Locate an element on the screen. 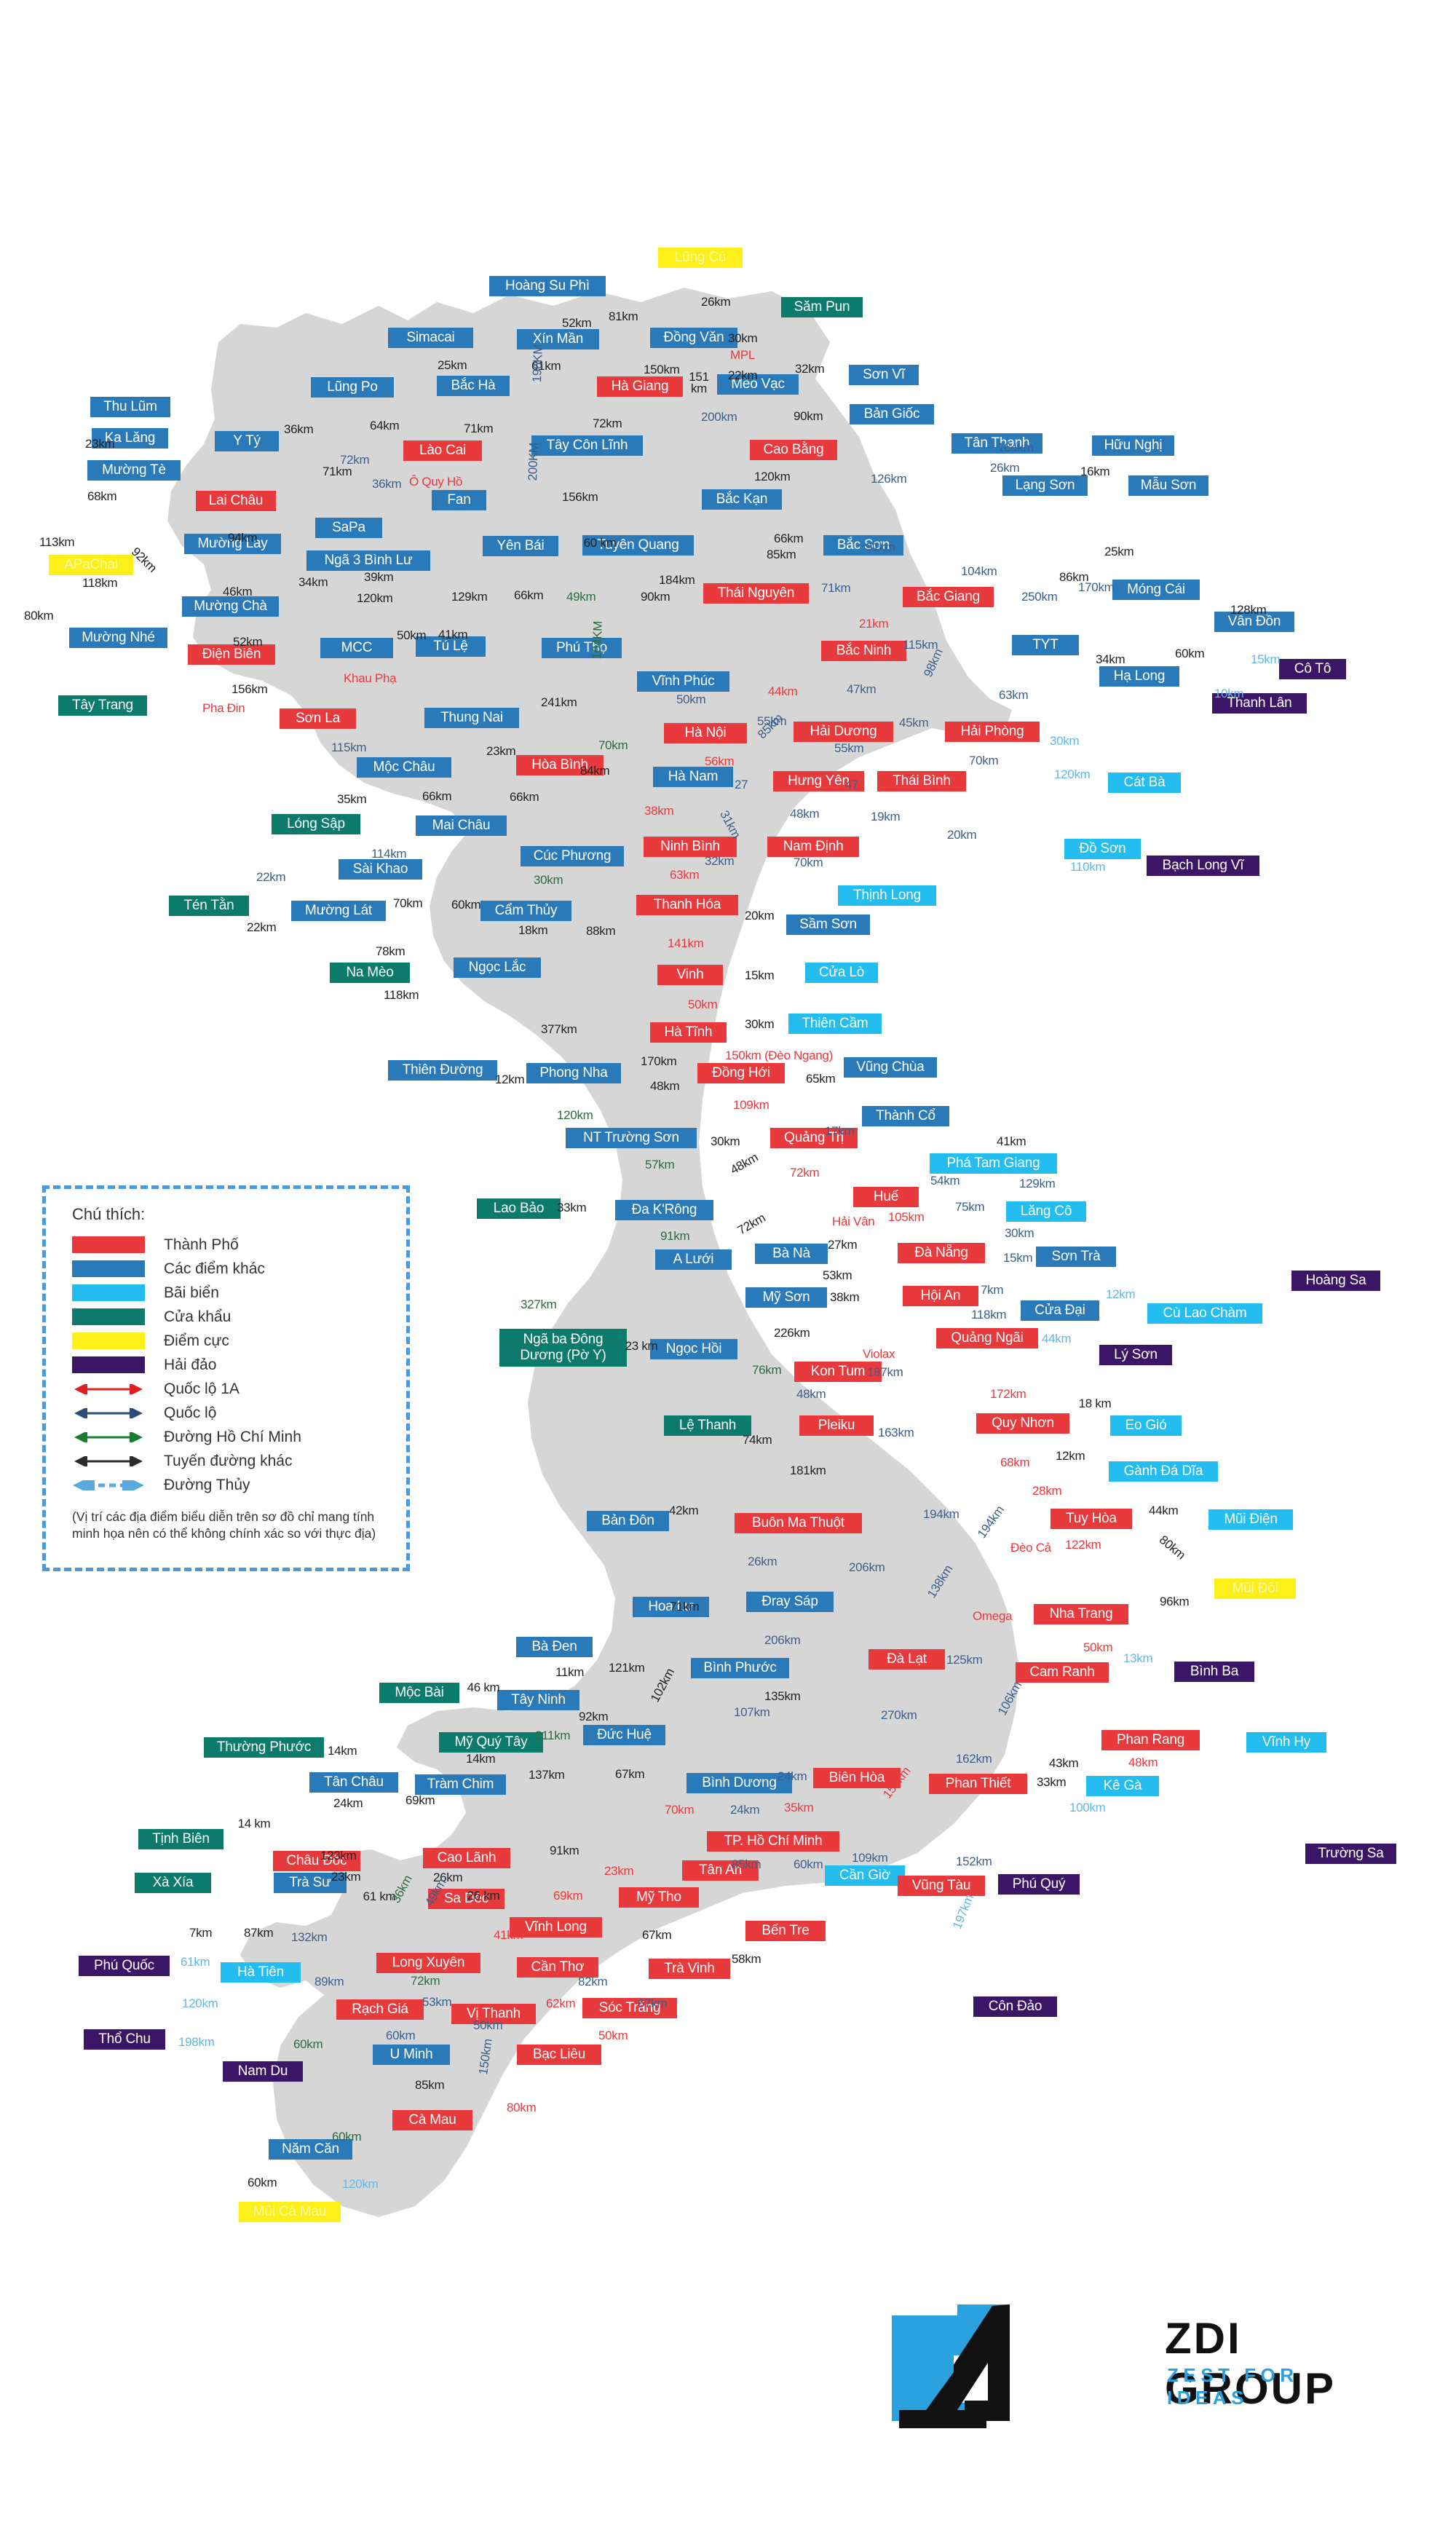  map-node: Sa Déc is located at coordinates (466, 1899).